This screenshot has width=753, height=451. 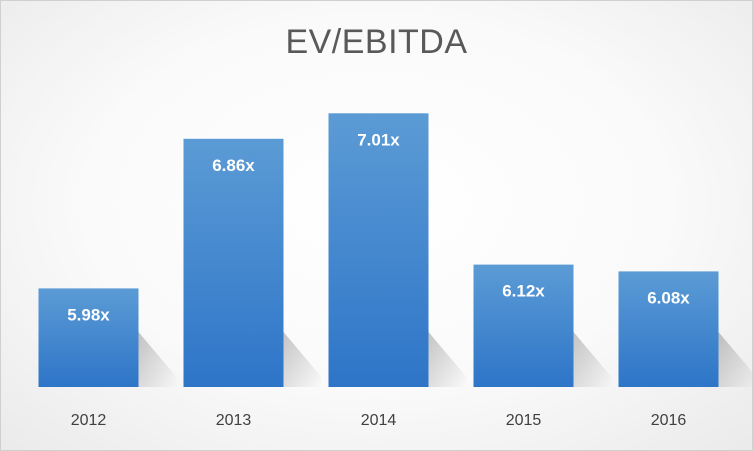 I want to click on x-tick-label-2013: 2013, so click(x=234, y=420).